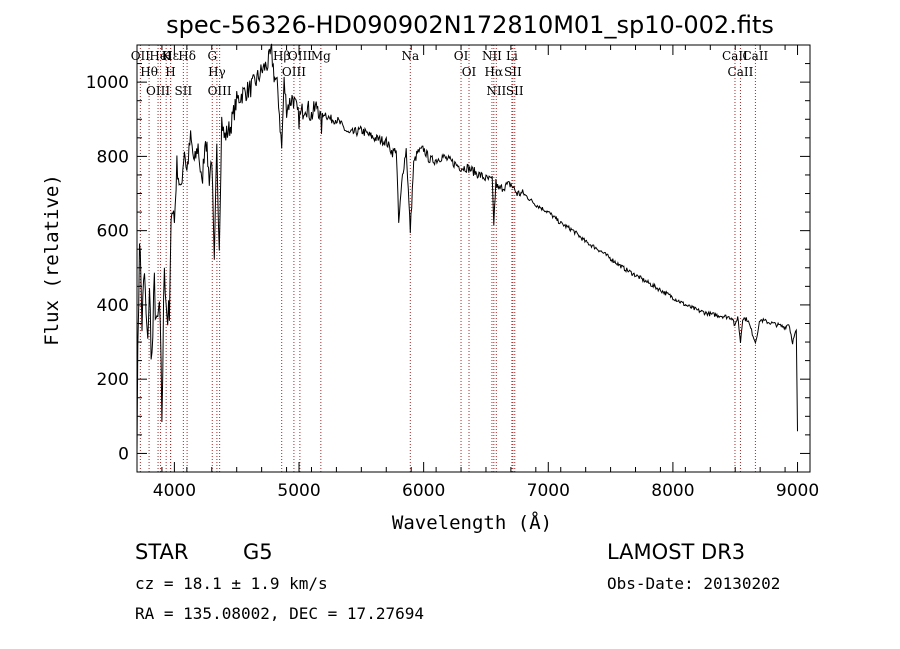 The height and width of the screenshot is (649, 900). I want to click on x-tick-label-9000: 9000, so click(797, 491).